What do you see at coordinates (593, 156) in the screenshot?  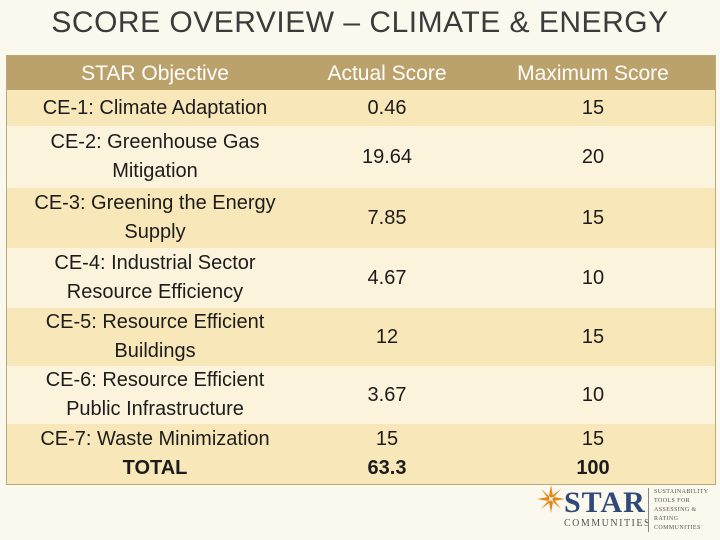 I see `maximum-score-cell: 20` at bounding box center [593, 156].